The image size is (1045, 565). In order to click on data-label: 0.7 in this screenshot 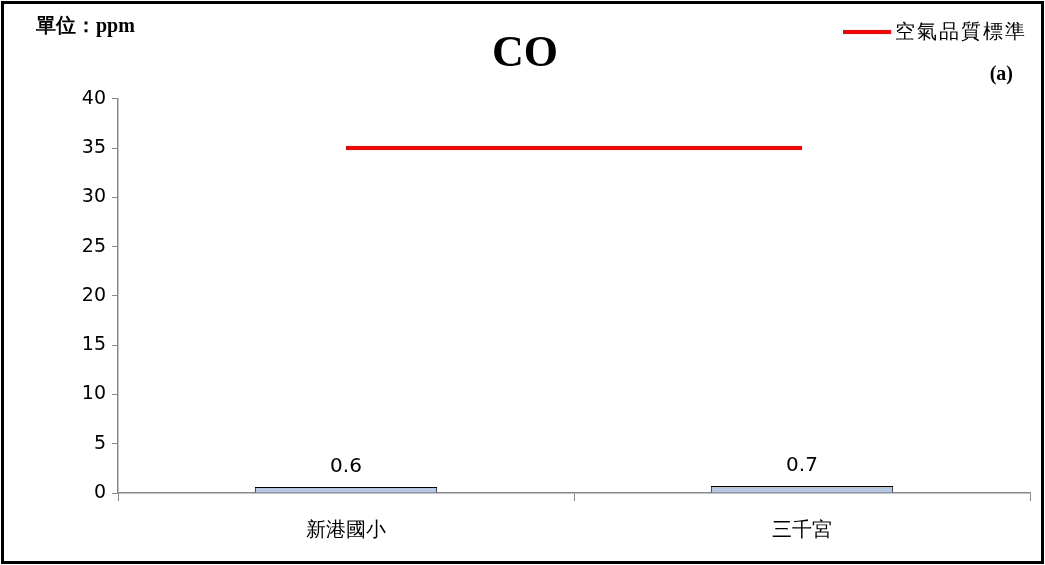, I will do `click(802, 464)`.